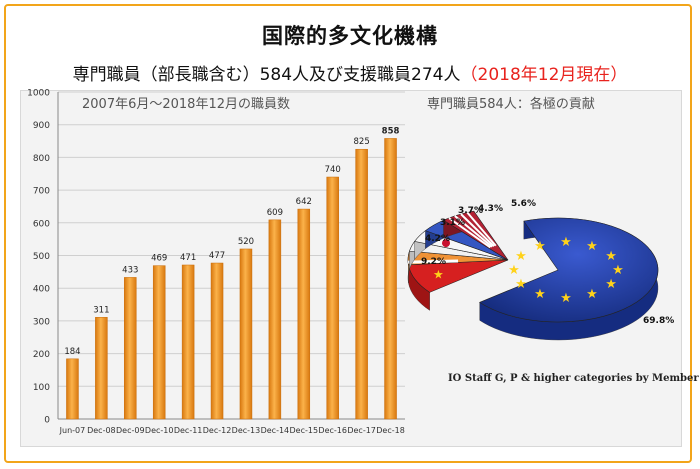 This screenshot has height=469, width=700. I want to click on bar-value-label: 740, so click(333, 170).